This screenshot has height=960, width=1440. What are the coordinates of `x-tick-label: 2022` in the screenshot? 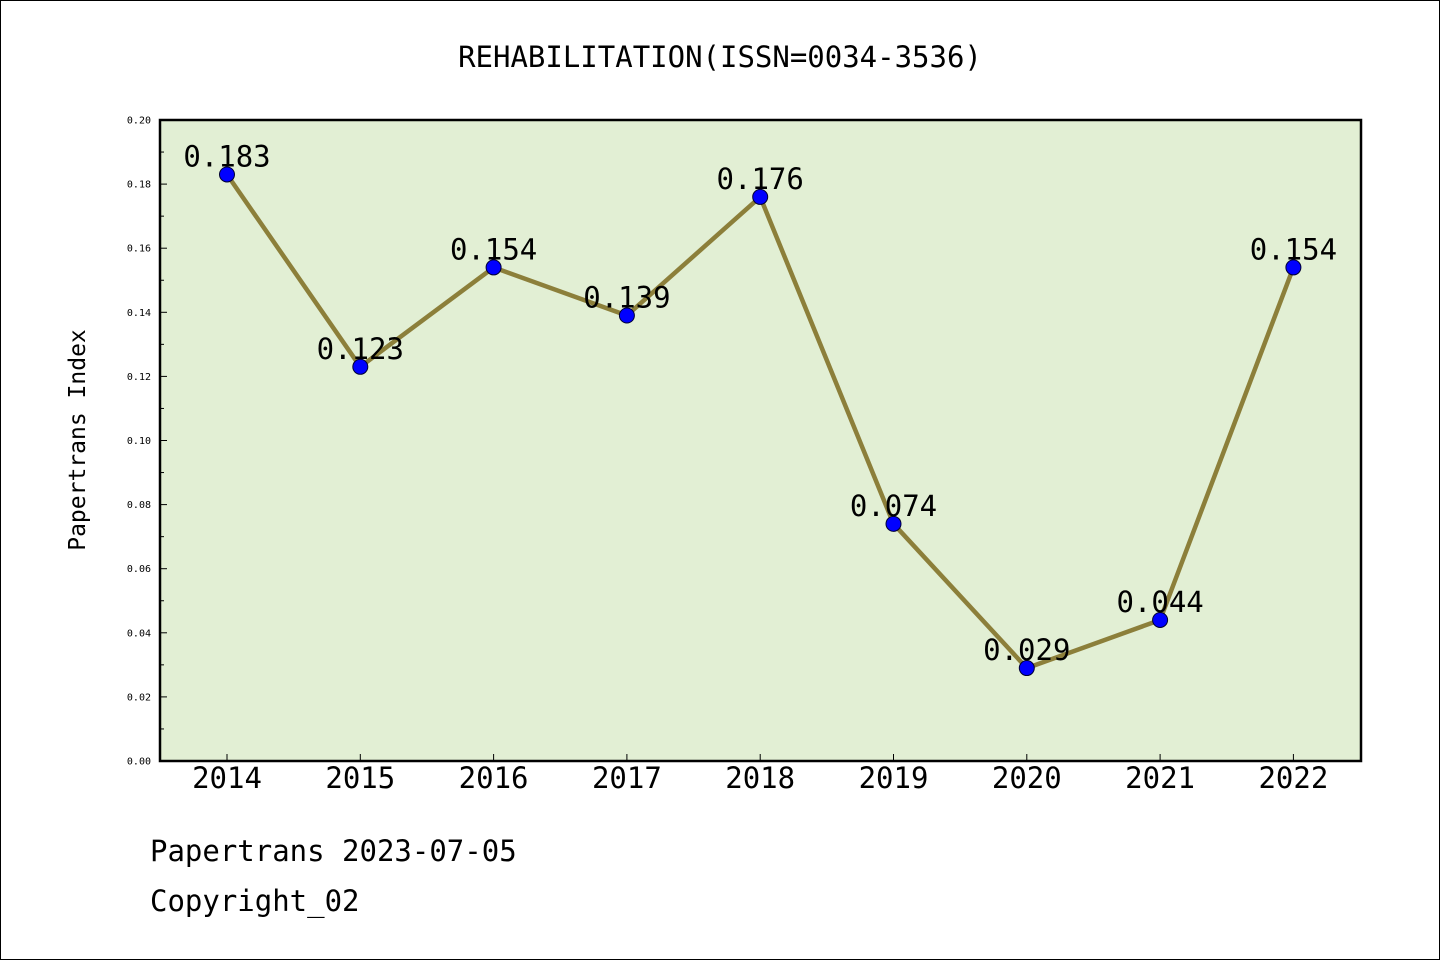 It's located at (1293, 778).